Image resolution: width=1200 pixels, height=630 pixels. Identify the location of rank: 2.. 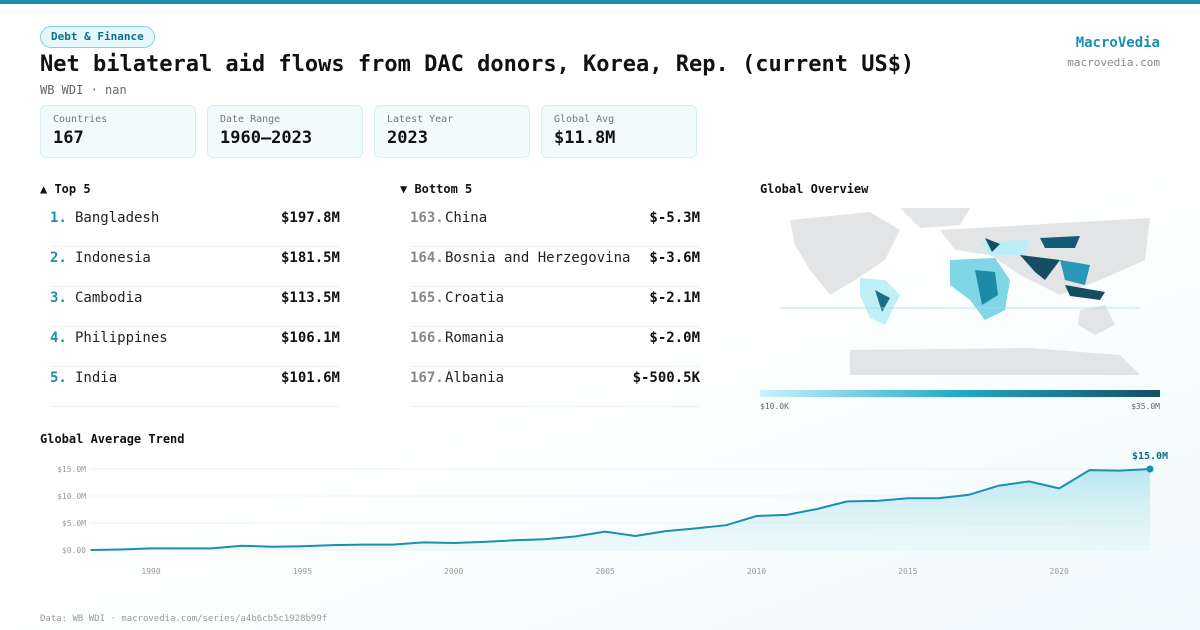
(58, 258).